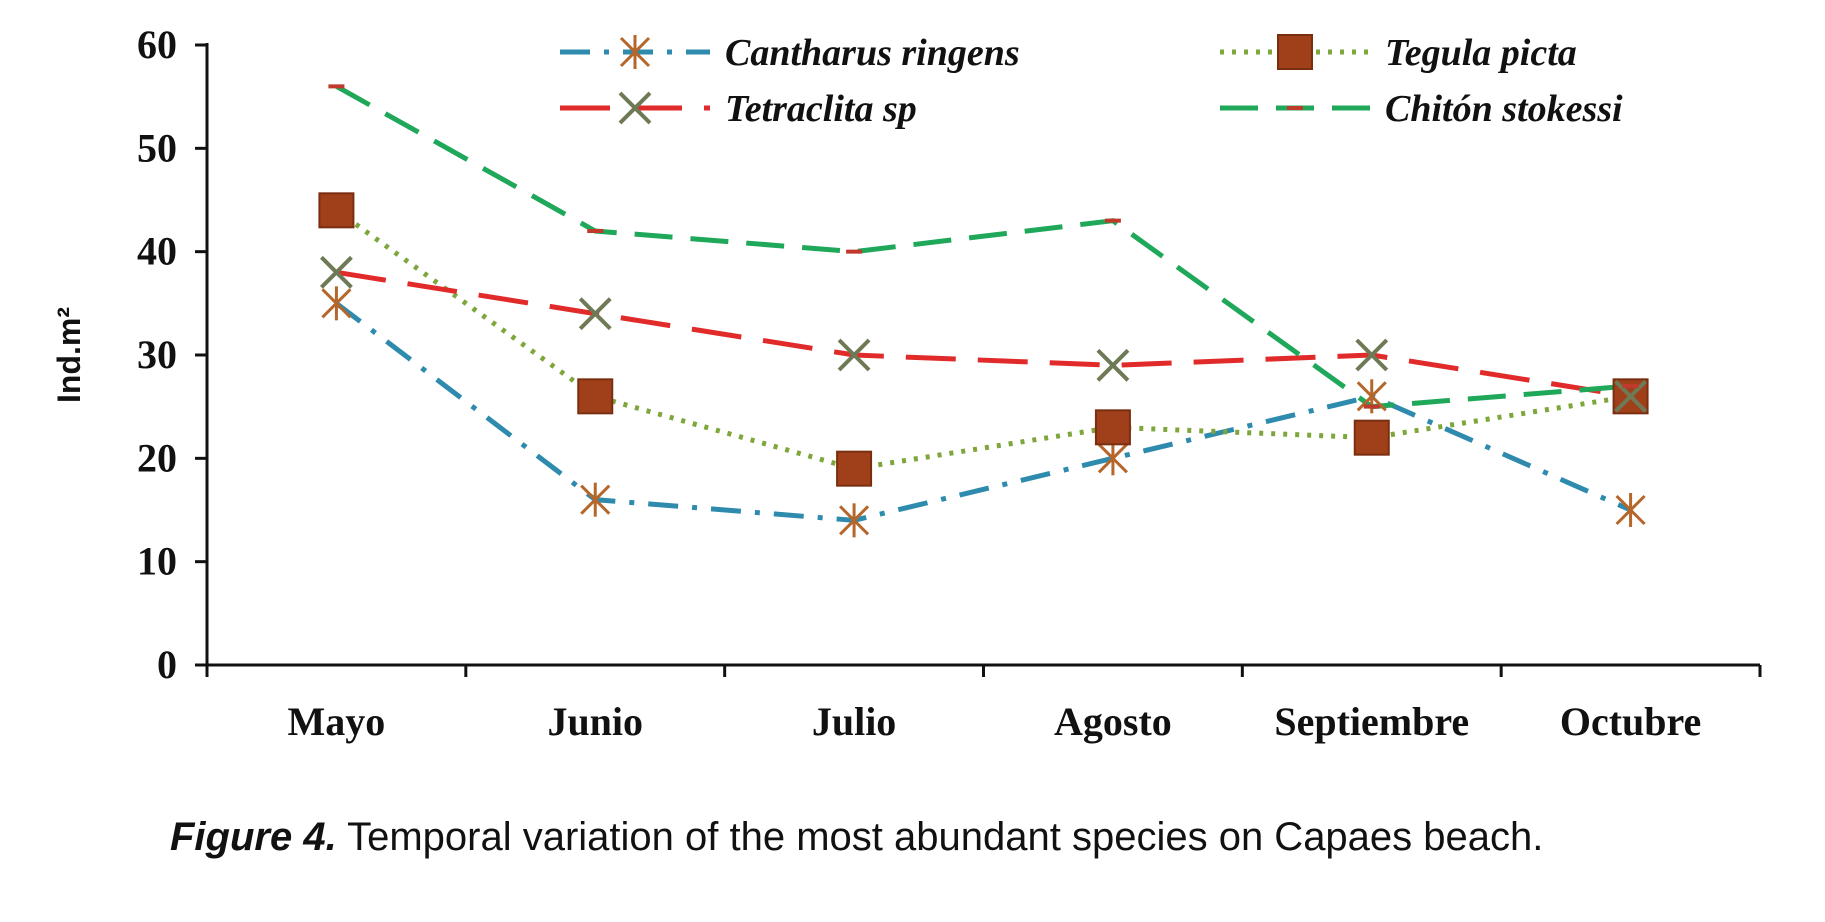 This screenshot has width=1825, height=922. I want to click on legend-item-tetraclita-sp: Tetraclita sp, so click(738, 109).